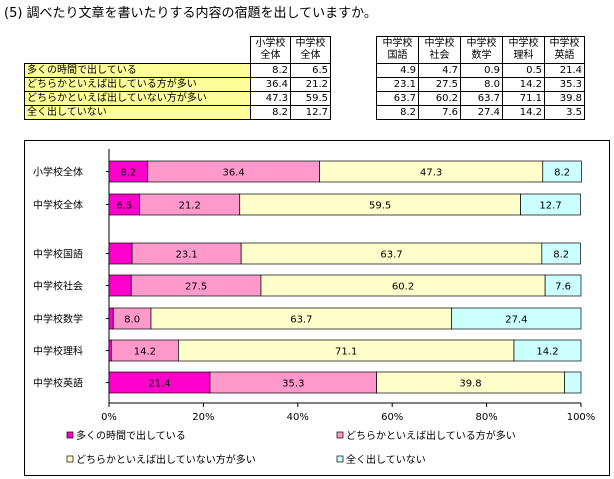  What do you see at coordinates (203, 417) in the screenshot?
I see `x-tick-label: 20%` at bounding box center [203, 417].